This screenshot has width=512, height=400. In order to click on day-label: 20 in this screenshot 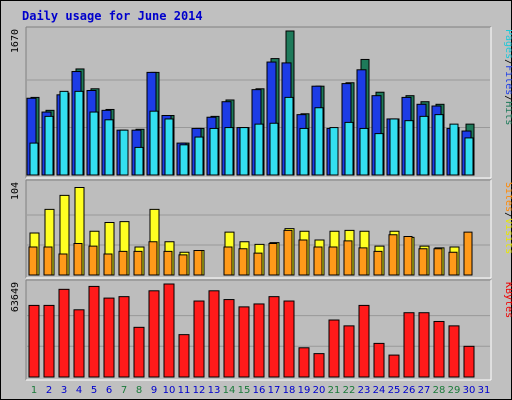, I will do `click(319, 390)`.